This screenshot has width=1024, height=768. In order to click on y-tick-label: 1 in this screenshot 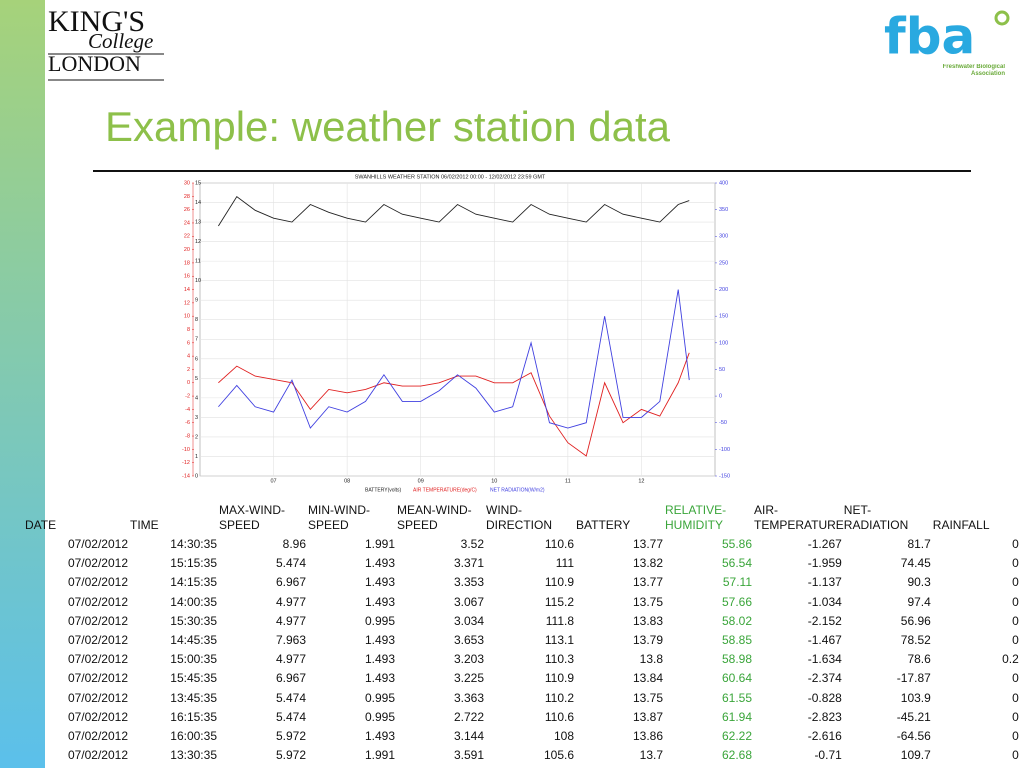, I will do `click(196, 457)`.